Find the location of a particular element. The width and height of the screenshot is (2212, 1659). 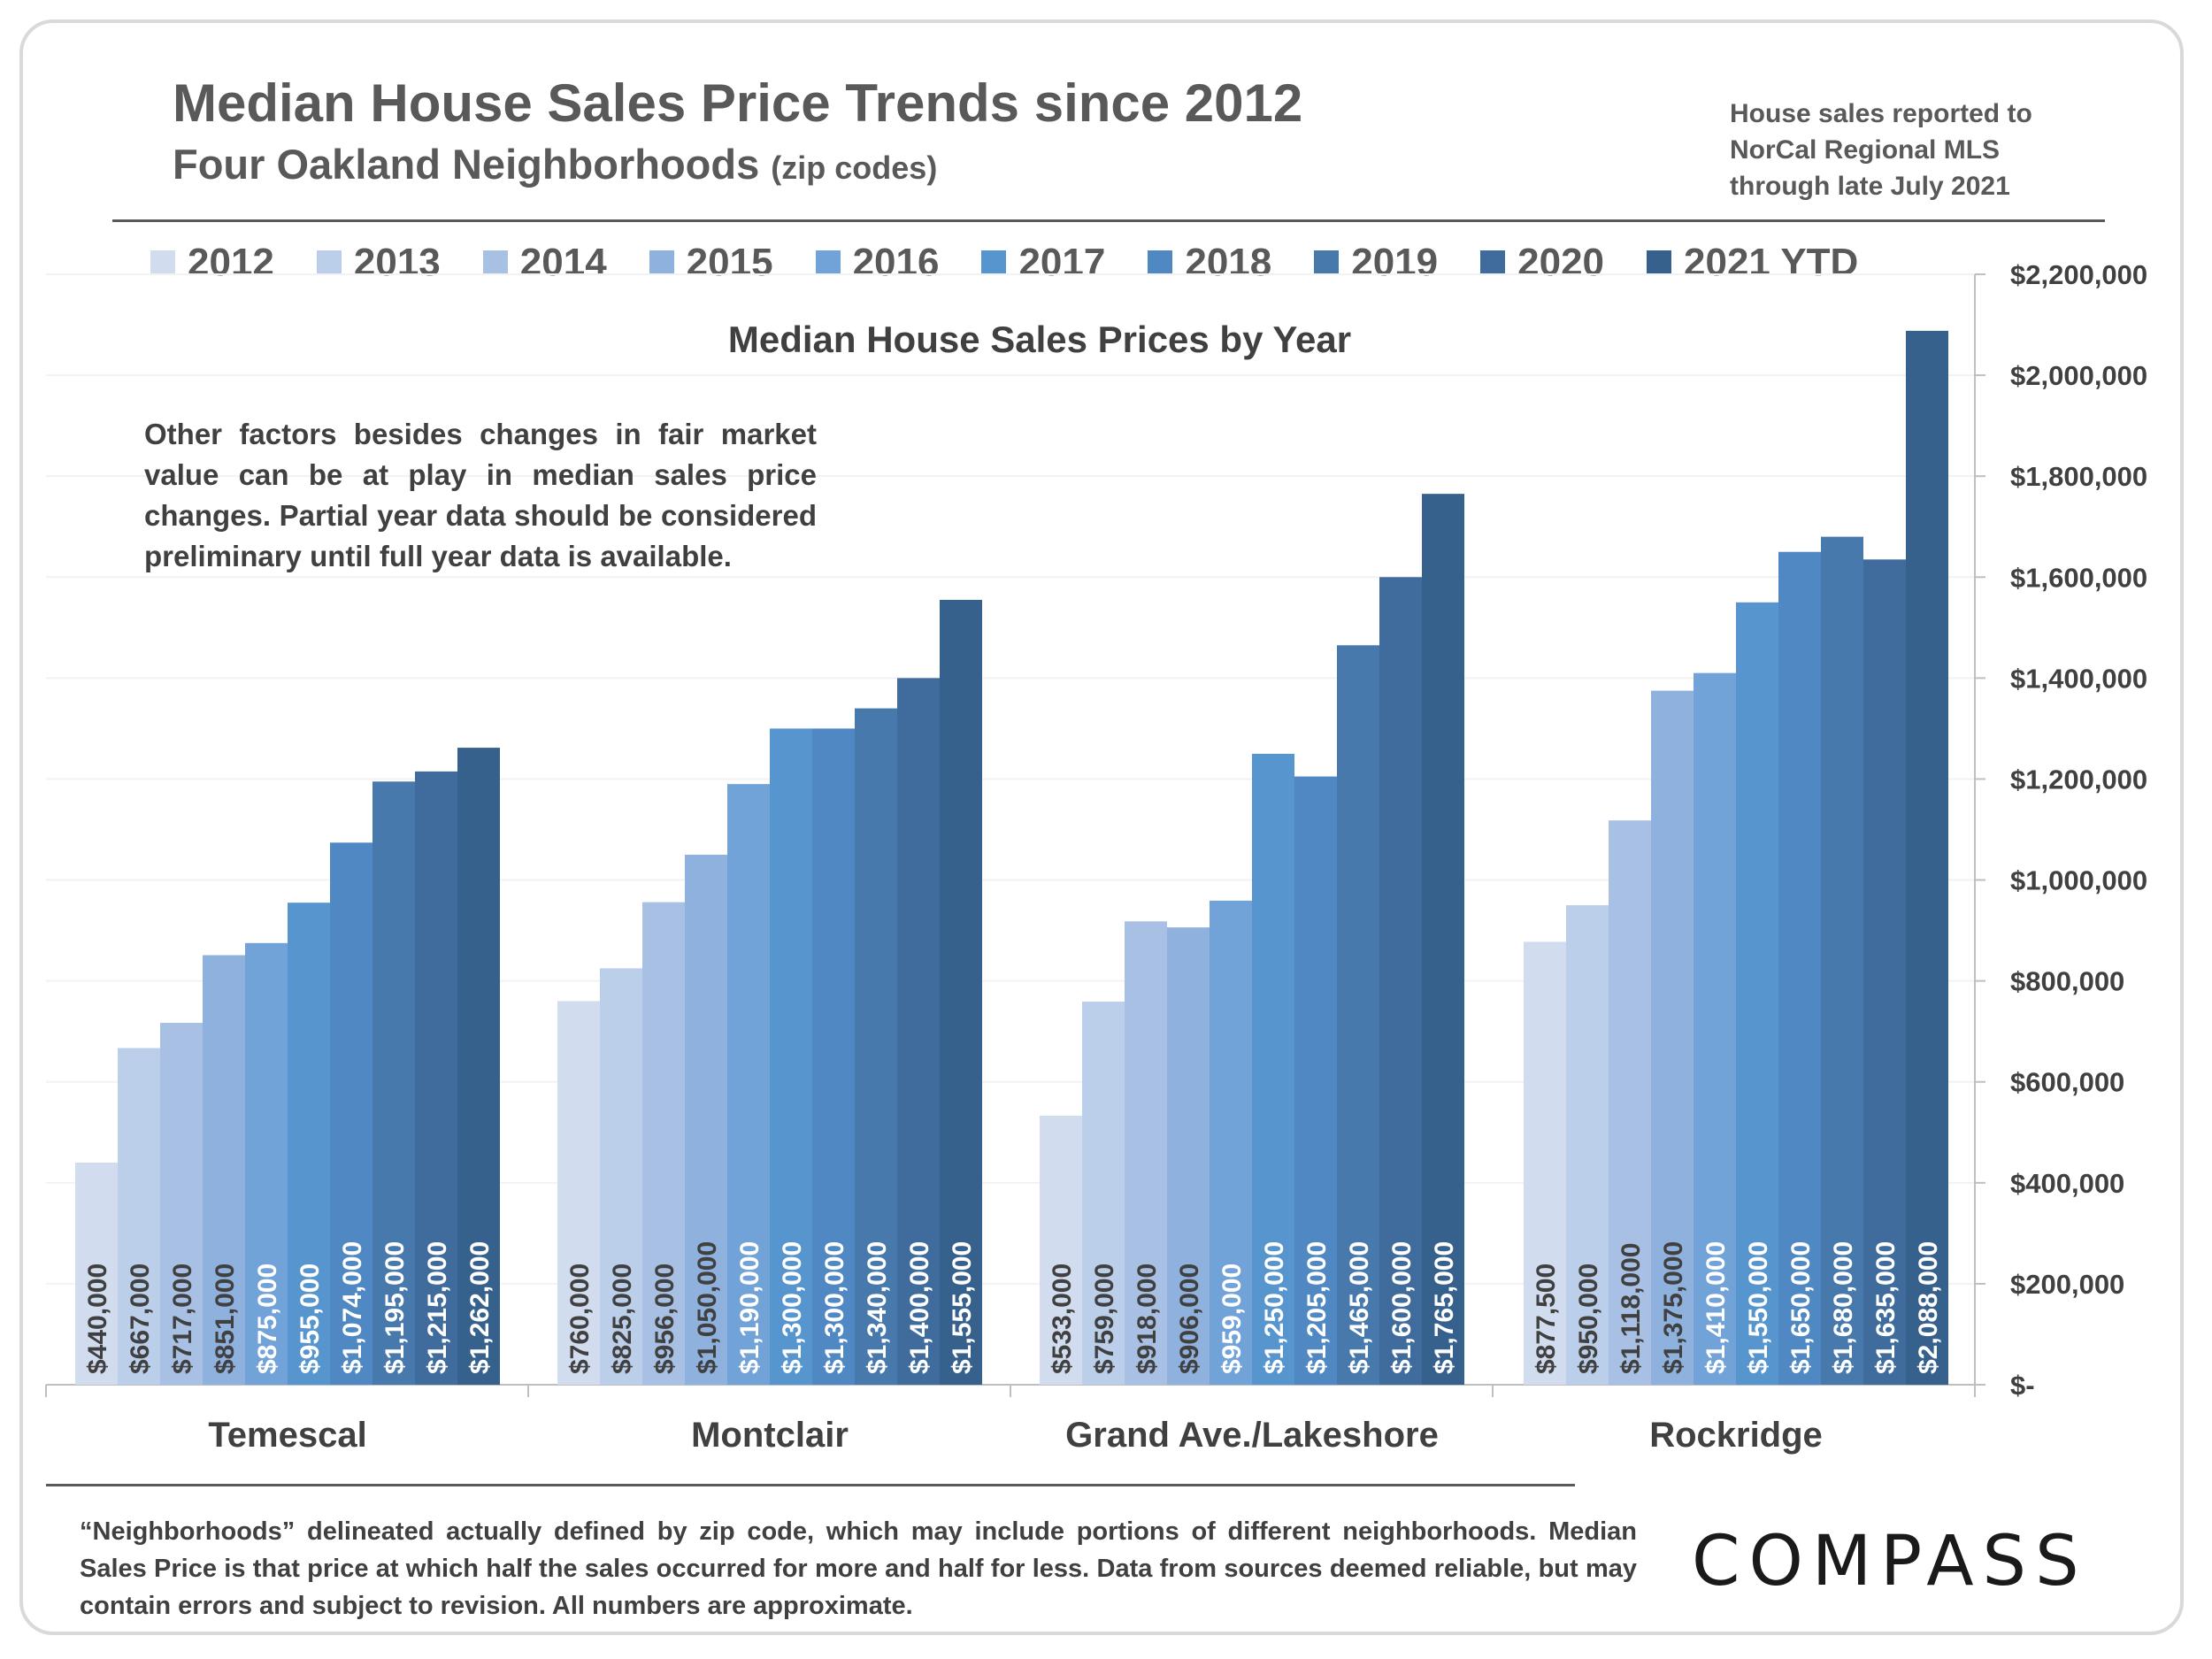

bar-value-label: $851,000 is located at coordinates (226, 1319).